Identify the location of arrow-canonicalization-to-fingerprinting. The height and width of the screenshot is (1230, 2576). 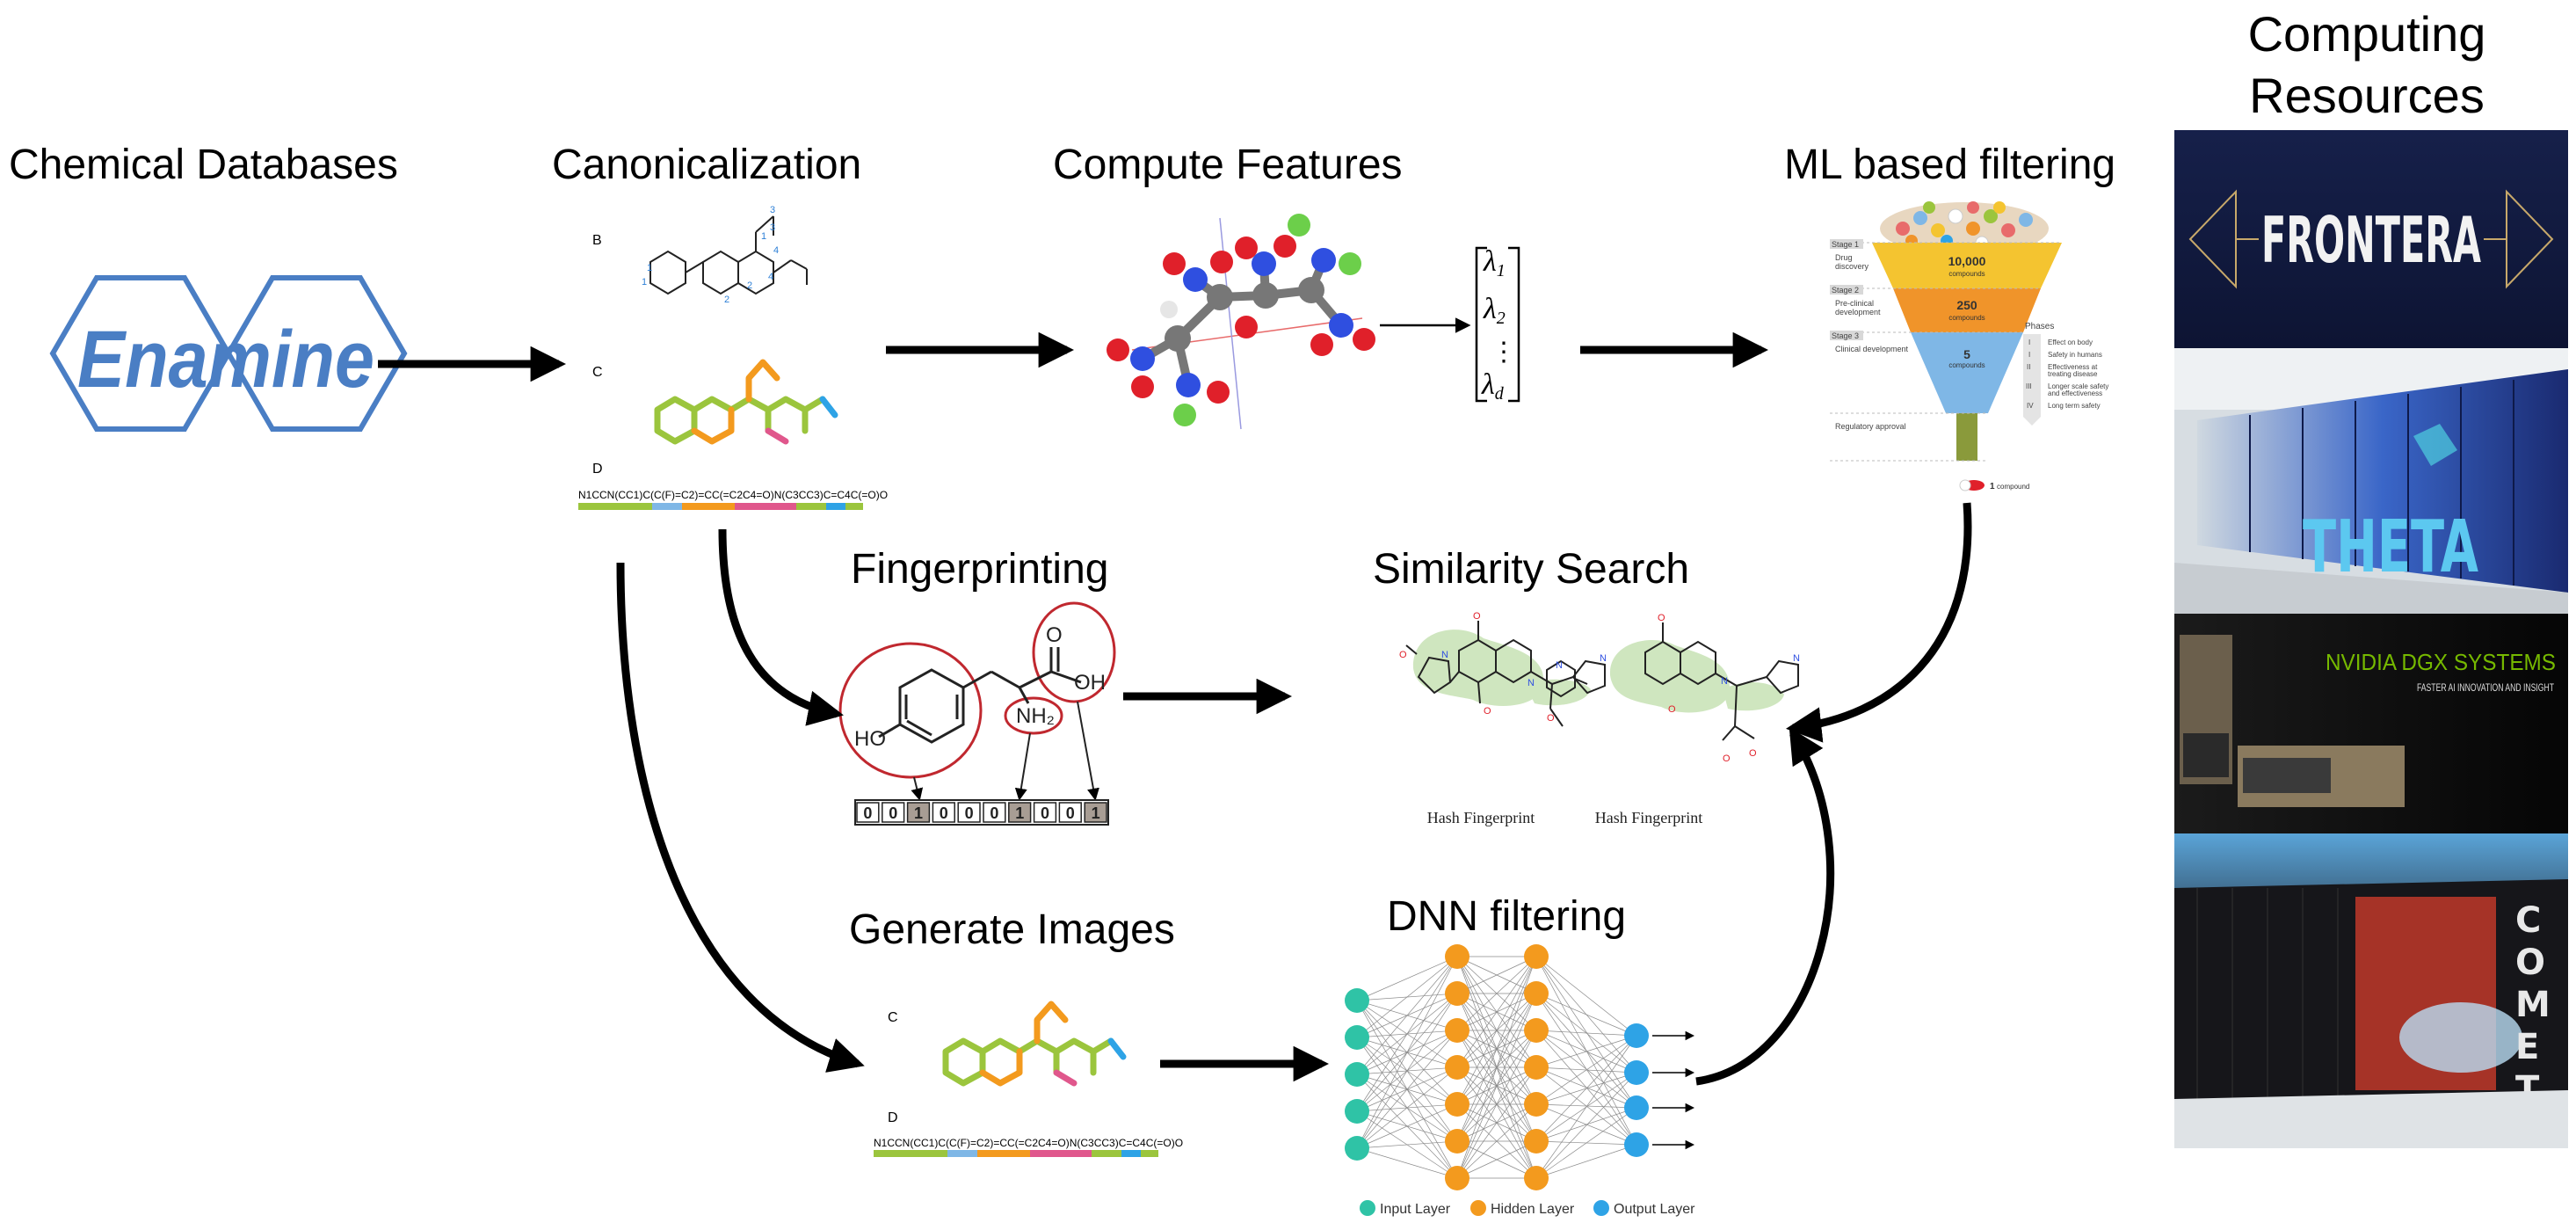
(781, 627).